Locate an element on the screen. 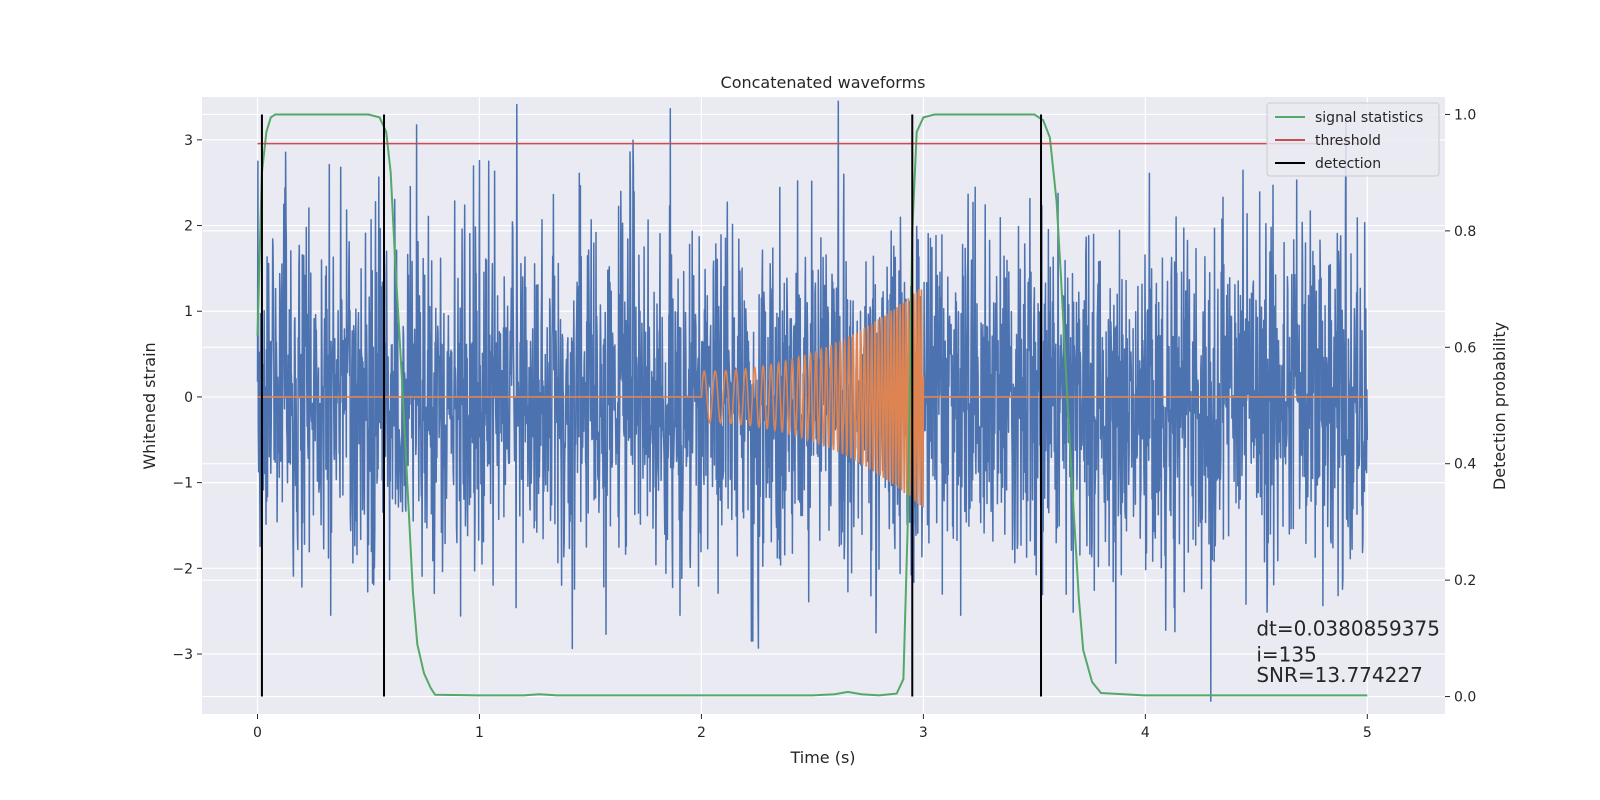  legend: signal statistics threshold detection is located at coordinates (1353, 139).